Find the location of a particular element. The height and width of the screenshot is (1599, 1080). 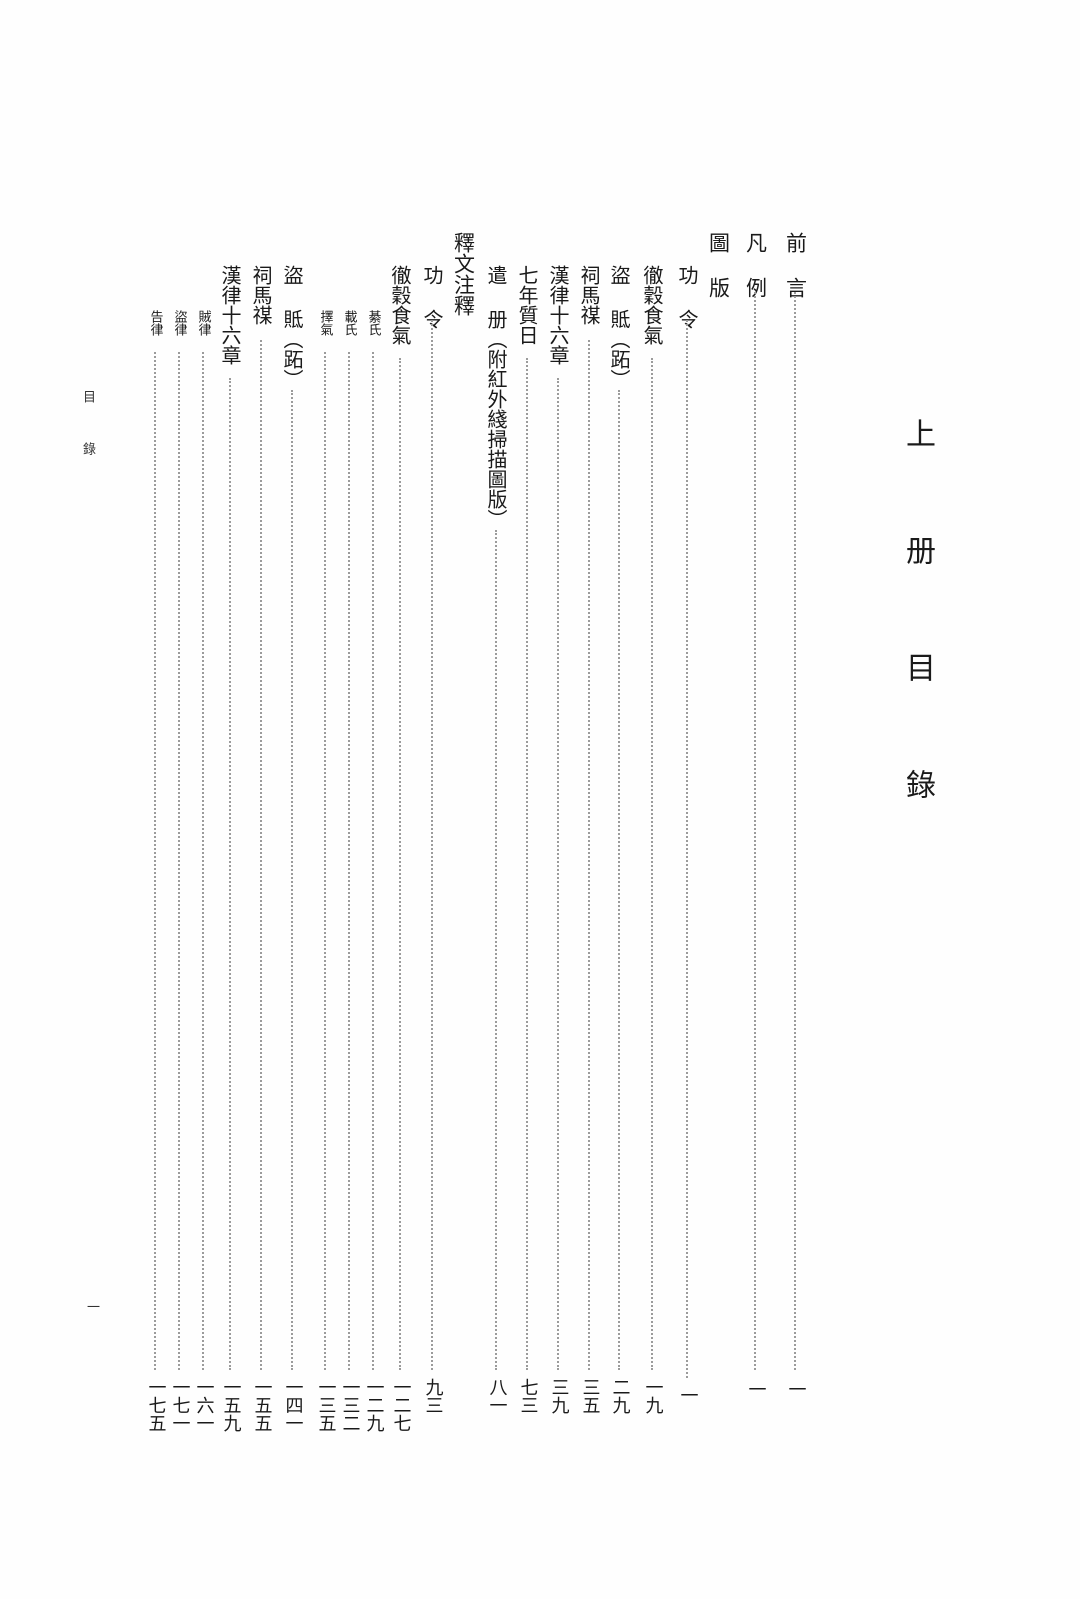

toc-entry: 祠馬禖 一五五 is located at coordinates (261, 799).